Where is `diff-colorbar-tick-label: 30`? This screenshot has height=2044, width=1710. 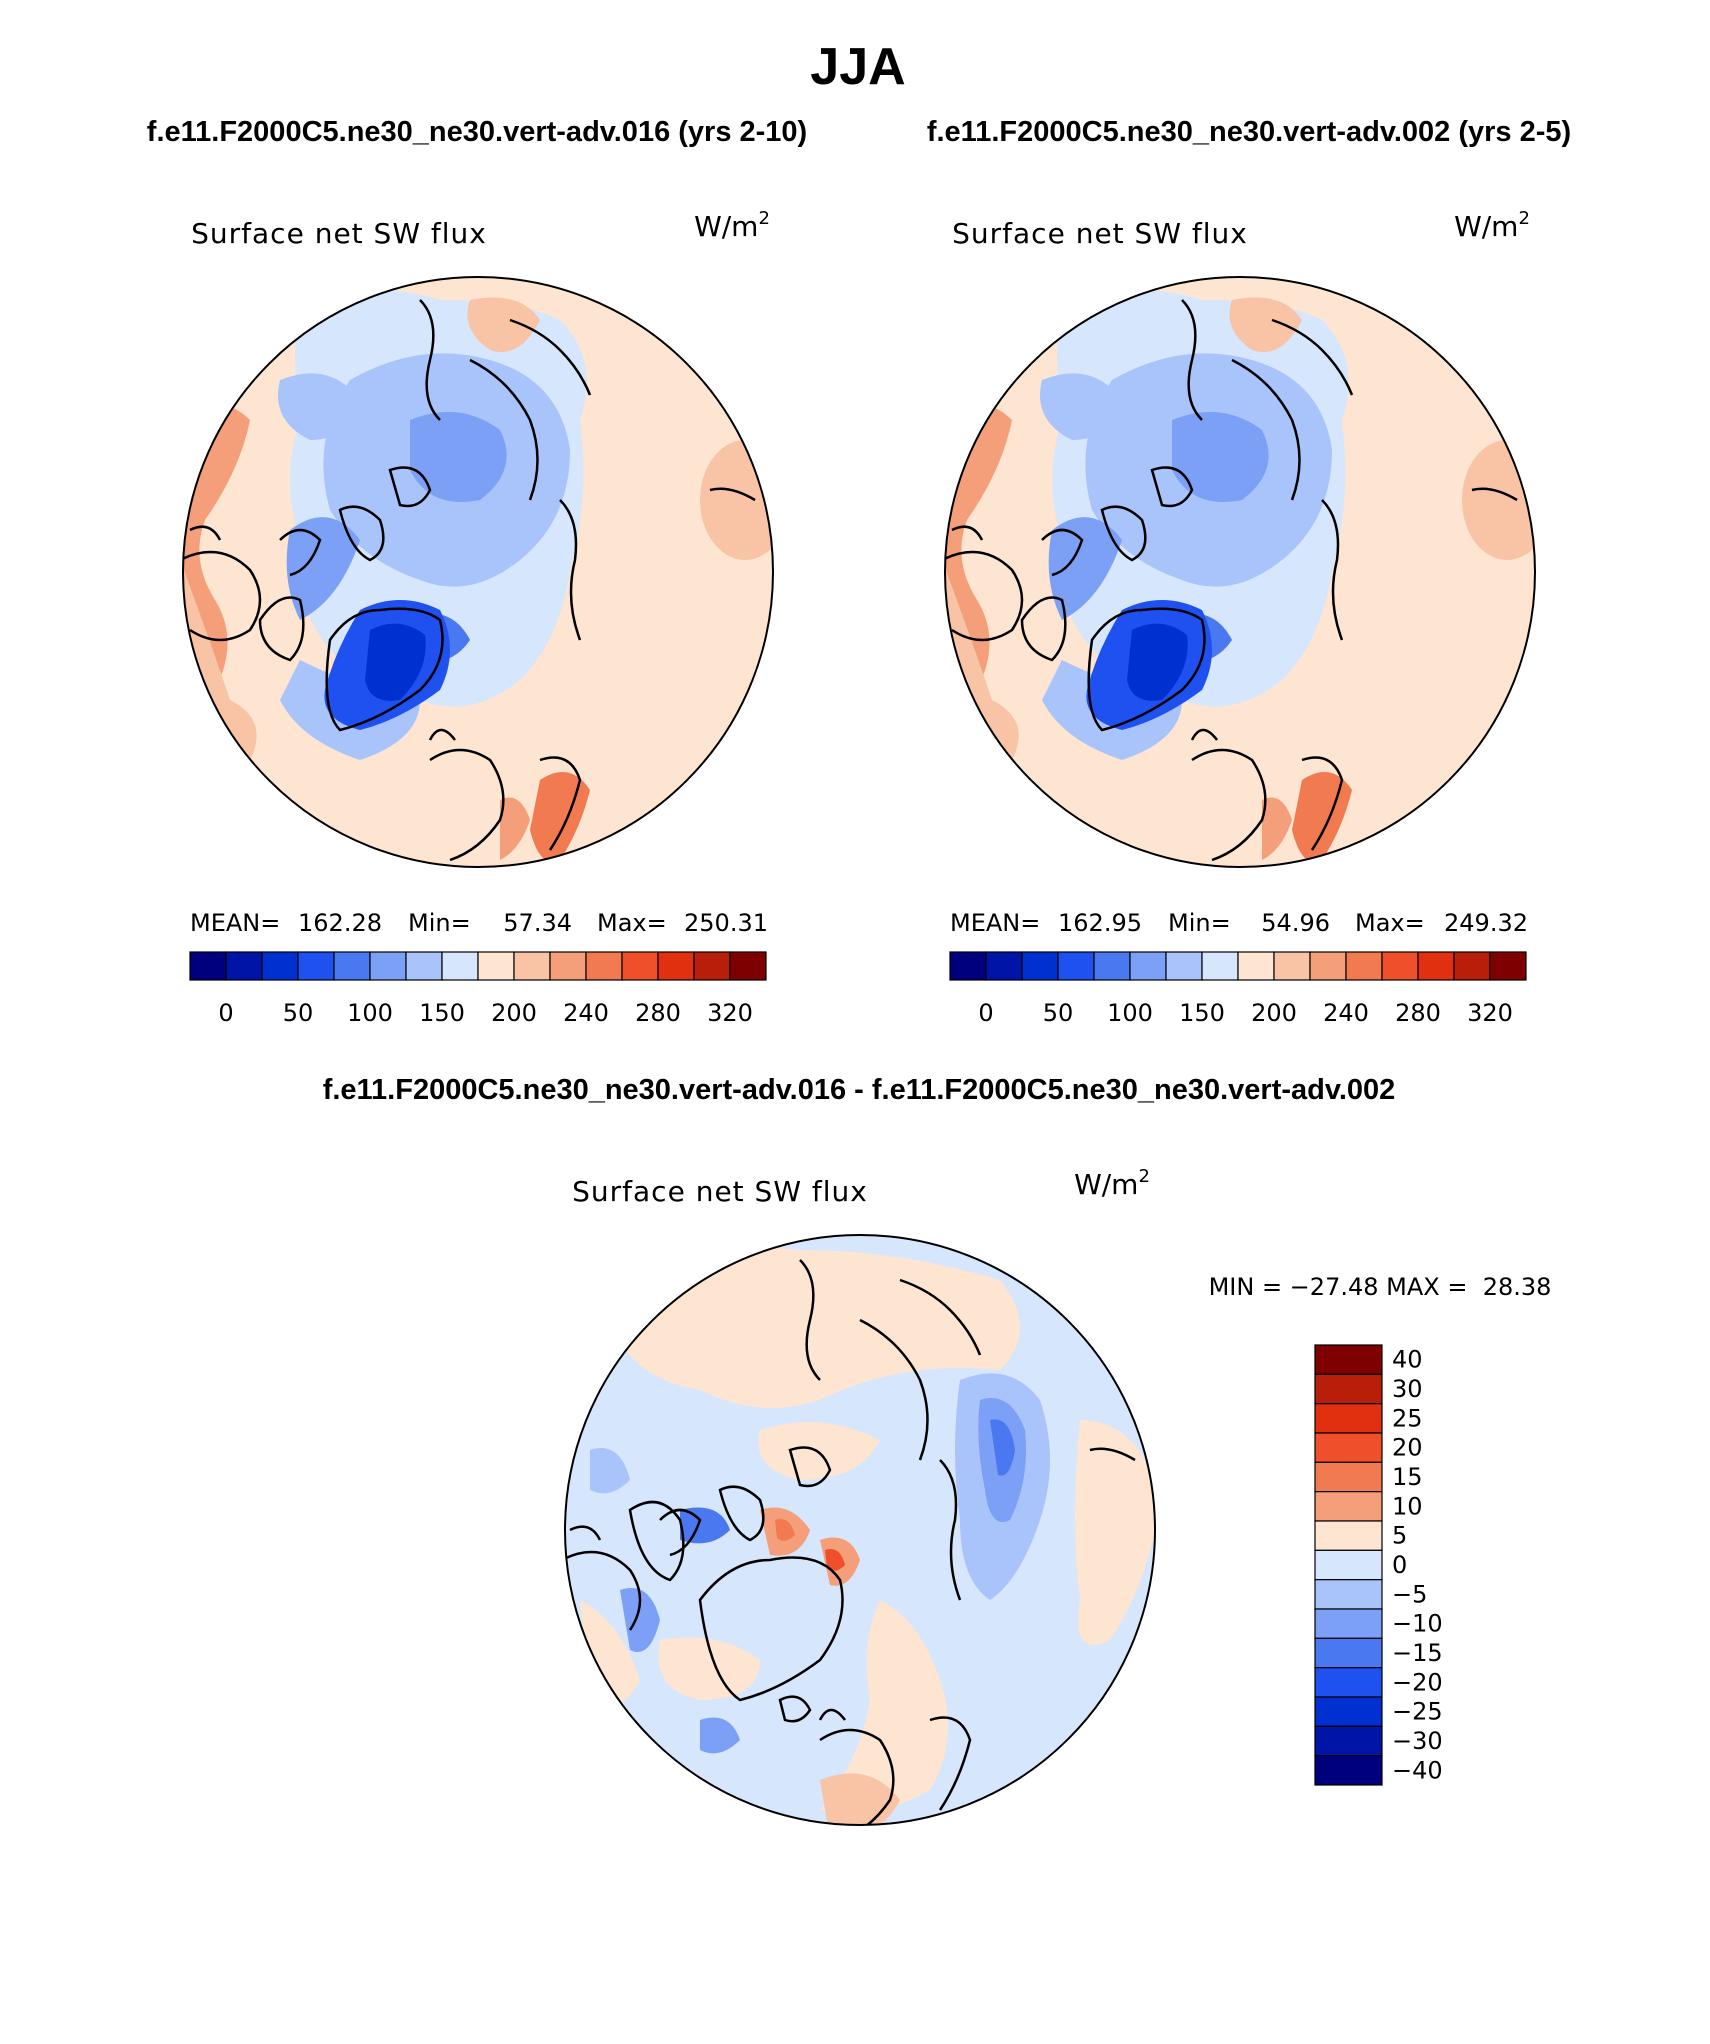
diff-colorbar-tick-label: 30 is located at coordinates (1407, 1389).